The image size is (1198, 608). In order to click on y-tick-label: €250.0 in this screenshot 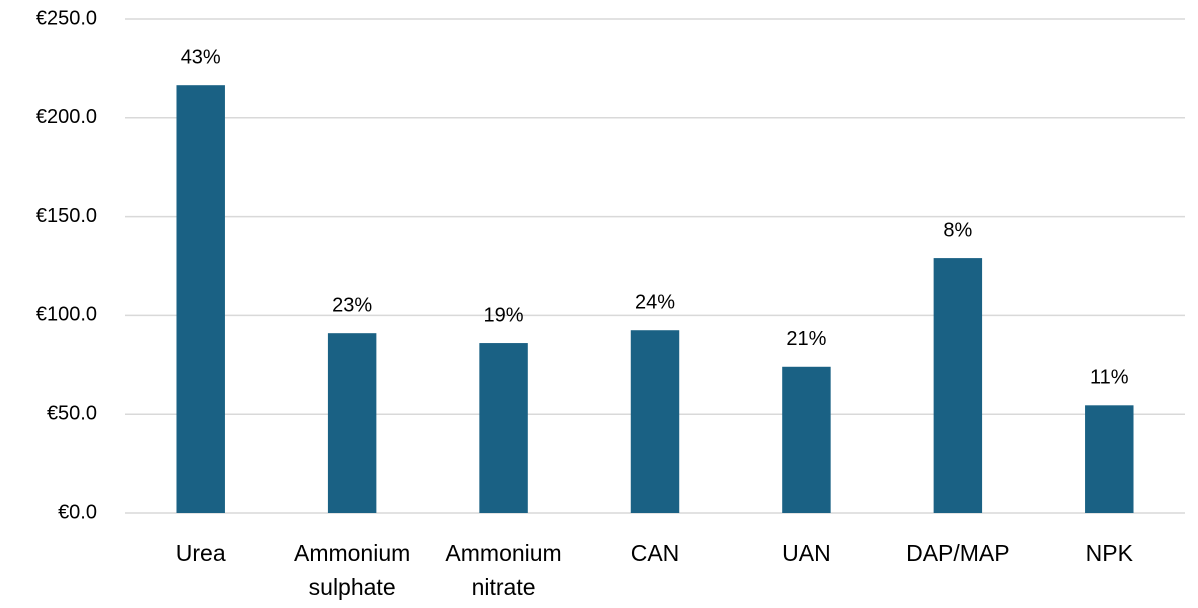, I will do `click(66, 18)`.